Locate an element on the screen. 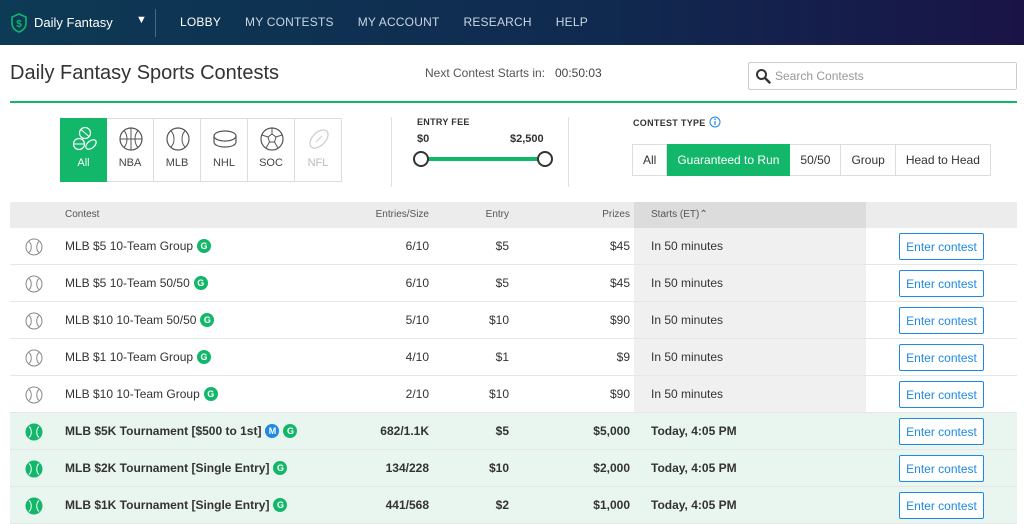 The width and height of the screenshot is (1024, 524). chevron-down-icon: ▼ is located at coordinates (141, 20).